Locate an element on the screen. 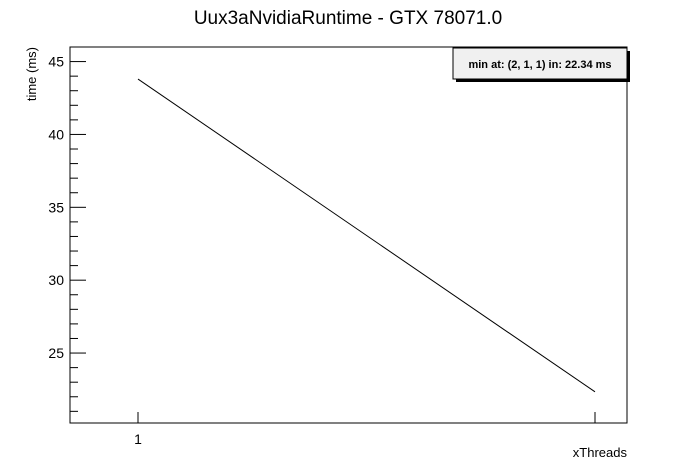 Image resolution: width=696 pixels, height=472 pixels. y-axis-ticks: 25 30 35 40 45 is located at coordinates (67, 229).